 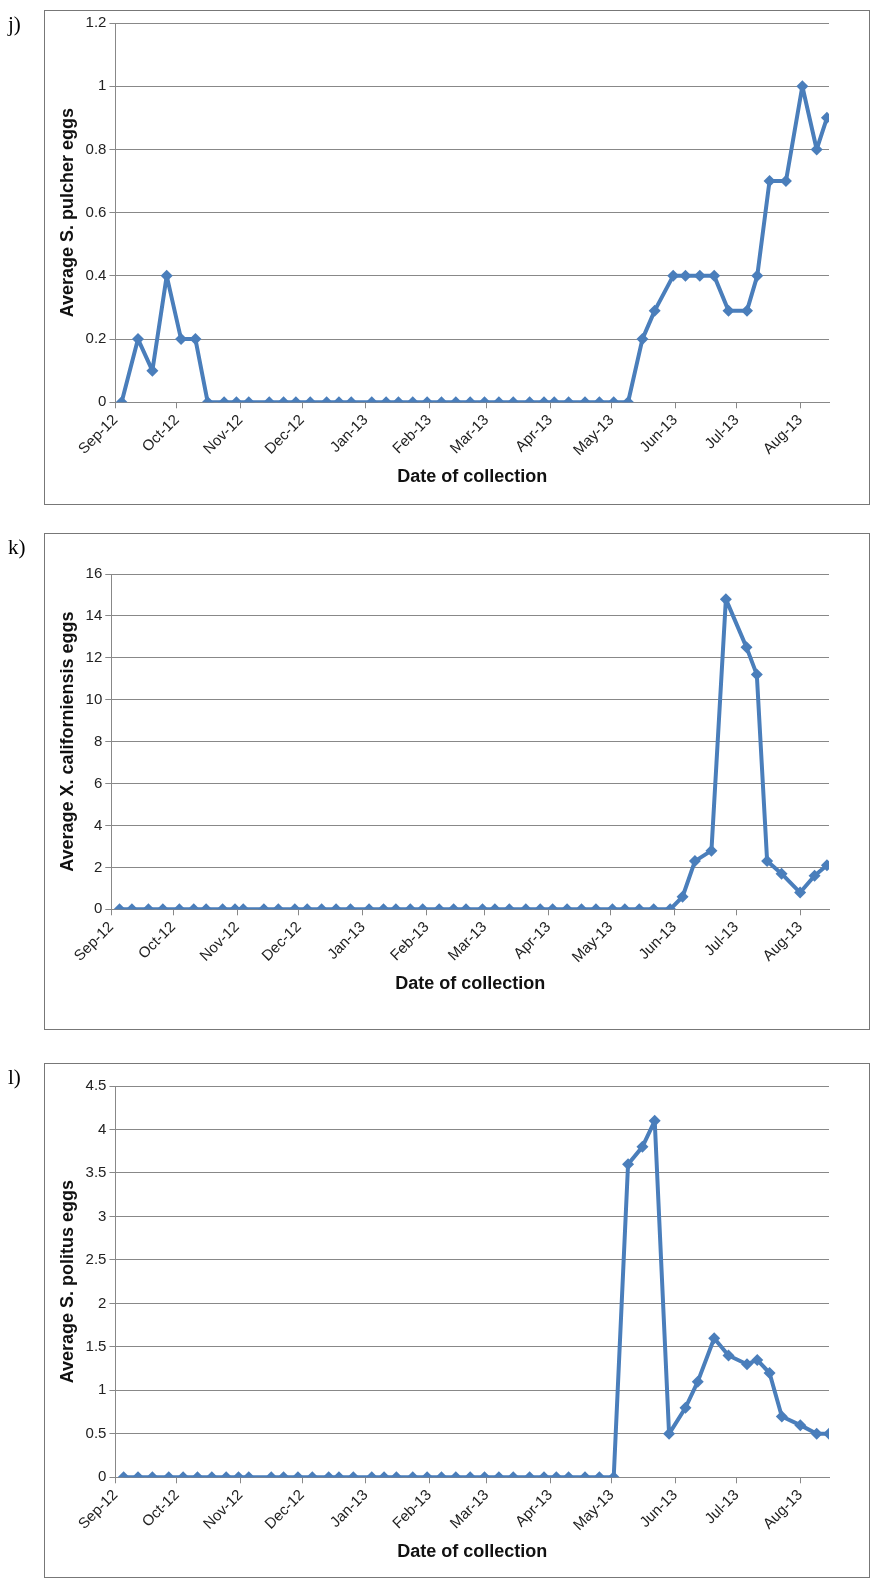 I want to click on y-tick-label: 0.5, so click(x=96, y=1432).